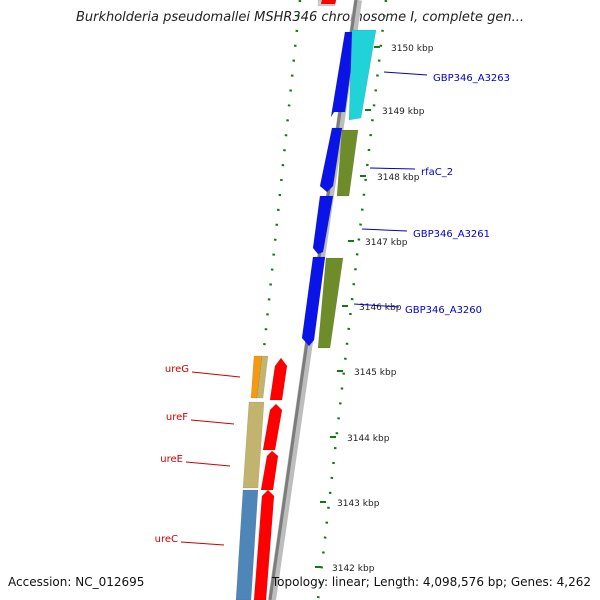  What do you see at coordinates (412, 49) in the screenshot?
I see `scale-tick-label: 3150 kbp` at bounding box center [412, 49].